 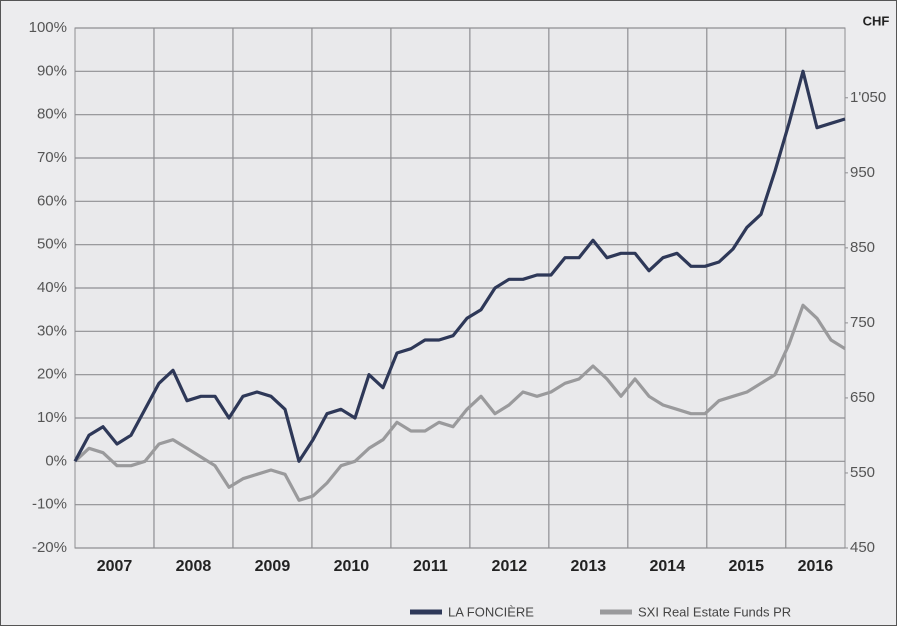 What do you see at coordinates (52, 417) in the screenshot?
I see `y-tick-label: 10%` at bounding box center [52, 417].